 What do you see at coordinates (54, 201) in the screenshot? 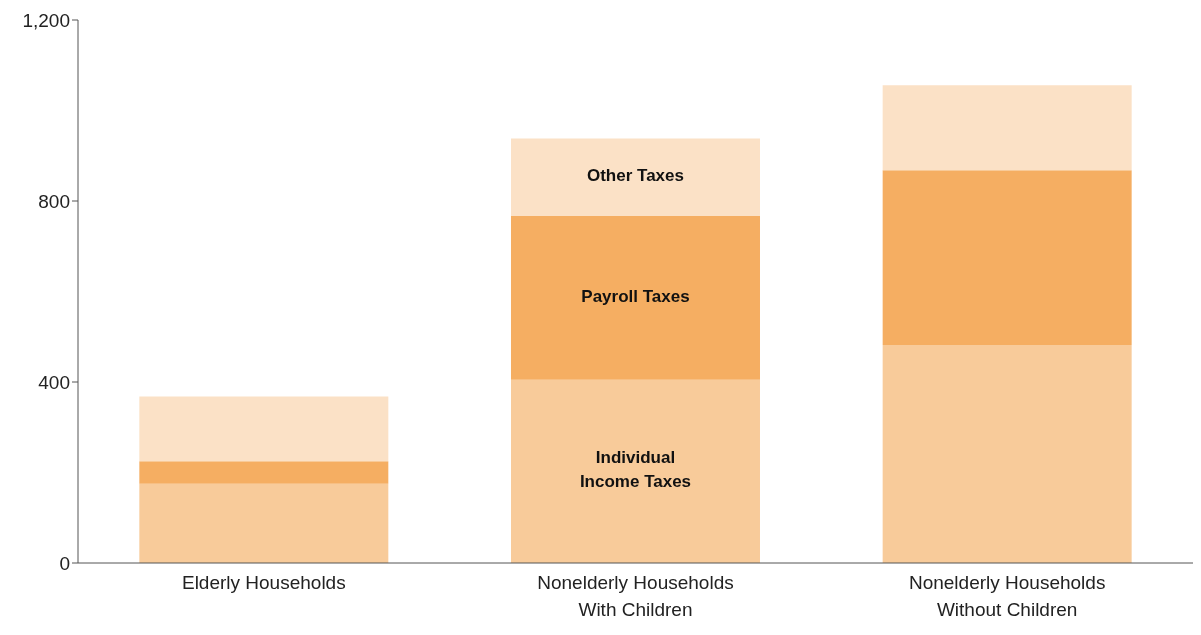
I see `y-tick-label: 800` at bounding box center [54, 201].